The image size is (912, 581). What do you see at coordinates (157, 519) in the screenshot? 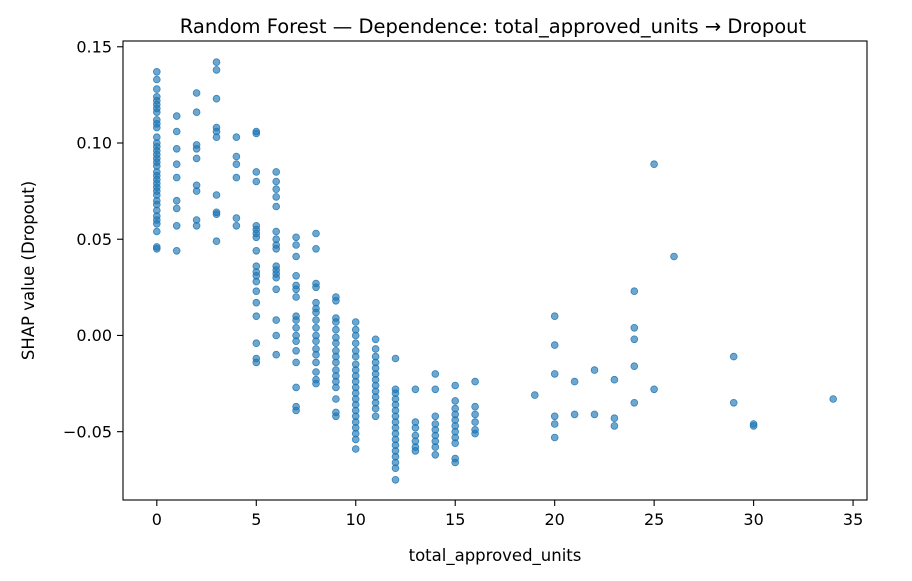
I see `x-tick-label: 0` at bounding box center [157, 519].